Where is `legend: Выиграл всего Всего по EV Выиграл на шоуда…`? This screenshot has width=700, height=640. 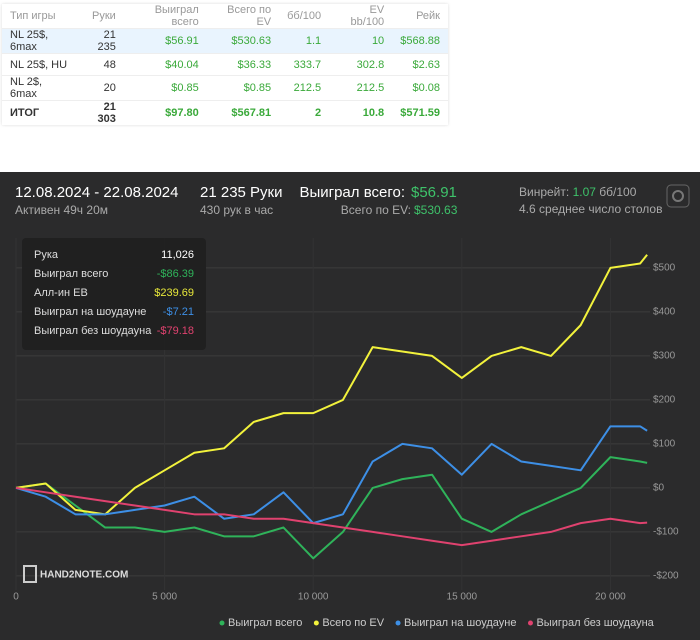 legend: Выиграл всего Всего по EV Выиграл на шоуда… is located at coordinates (437, 623).